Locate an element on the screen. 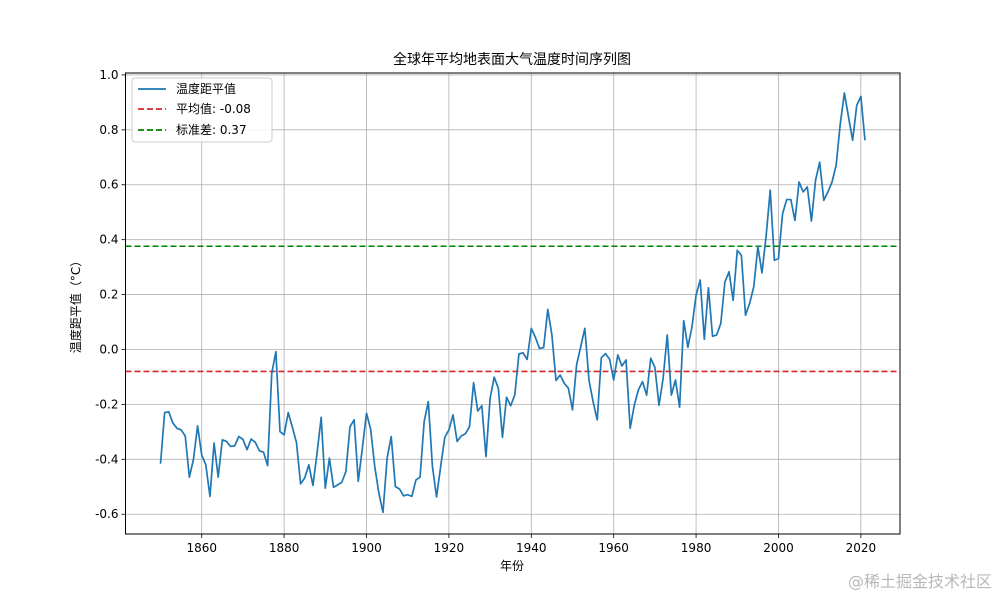 The width and height of the screenshot is (1000, 600). x-tick-label: 2000 is located at coordinates (778, 548).